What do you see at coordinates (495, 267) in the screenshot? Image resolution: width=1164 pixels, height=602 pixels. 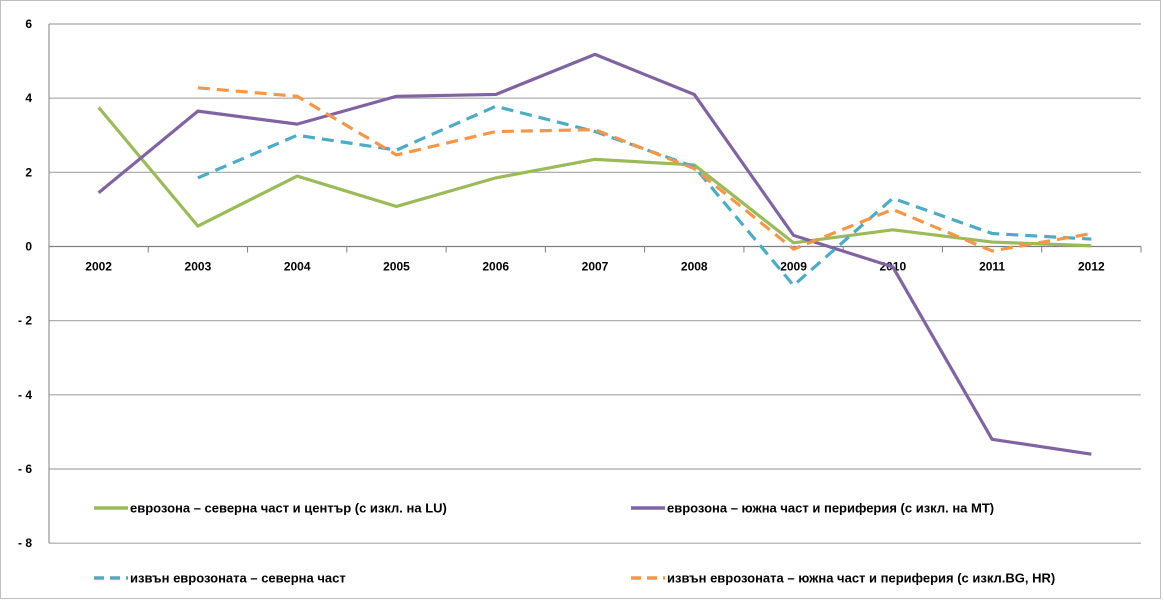 I see `x-tick-label: 2006` at bounding box center [495, 267].